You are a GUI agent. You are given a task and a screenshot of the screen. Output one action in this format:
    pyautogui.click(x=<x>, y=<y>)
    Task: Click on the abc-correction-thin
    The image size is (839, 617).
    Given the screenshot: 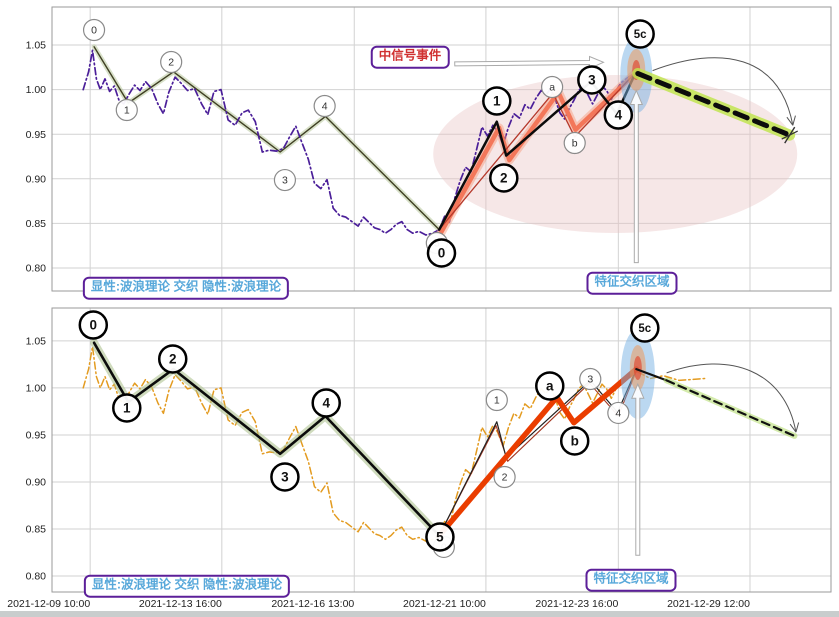 What is the action you would take?
    pyautogui.click(x=537, y=151)
    